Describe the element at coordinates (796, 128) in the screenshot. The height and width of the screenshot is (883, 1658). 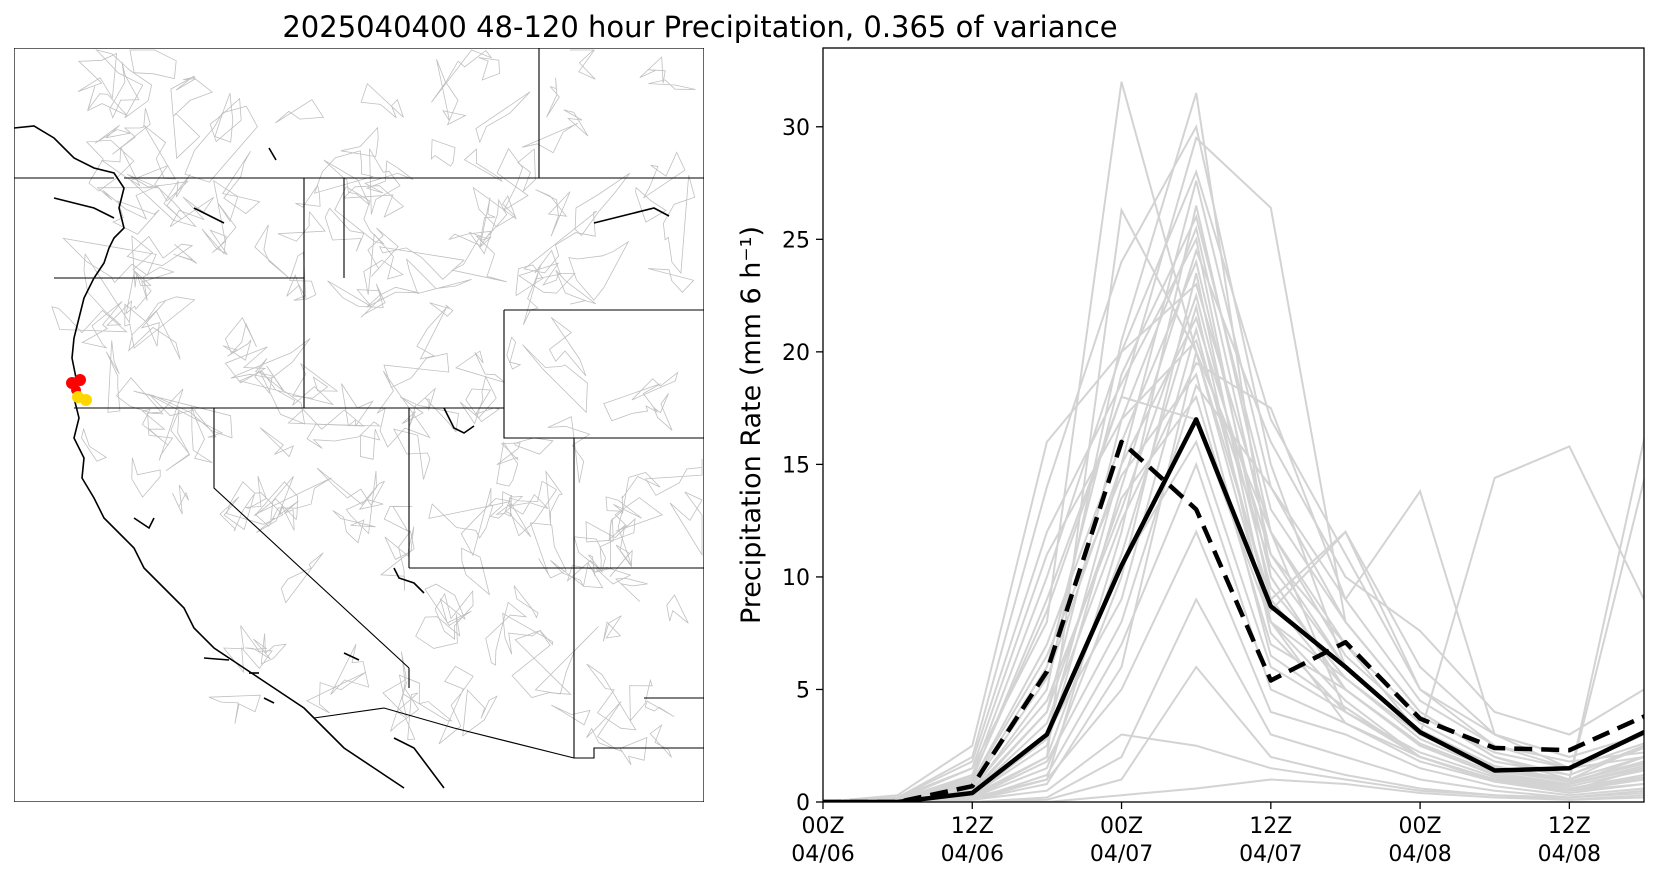
I see `y-tick-label: 30` at that location.